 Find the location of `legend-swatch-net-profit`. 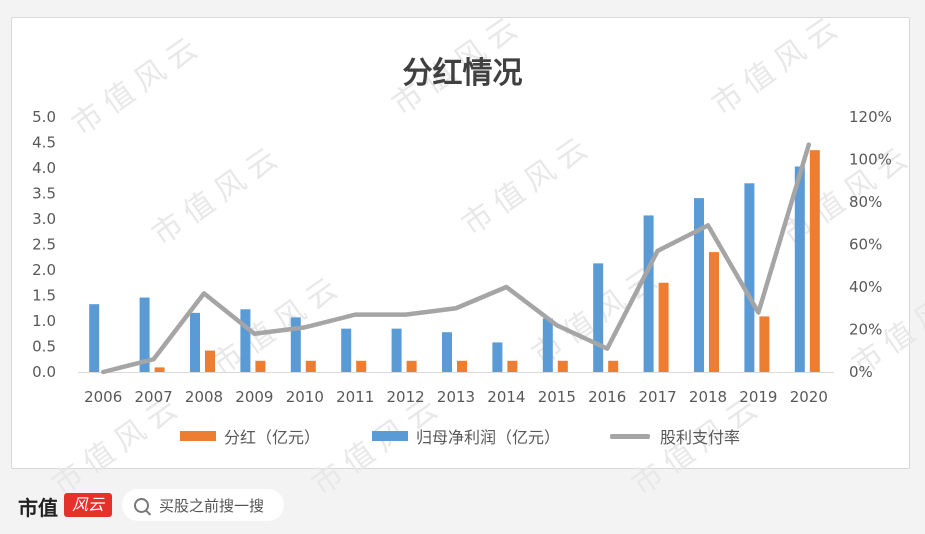

legend-swatch-net-profit is located at coordinates (390, 436).